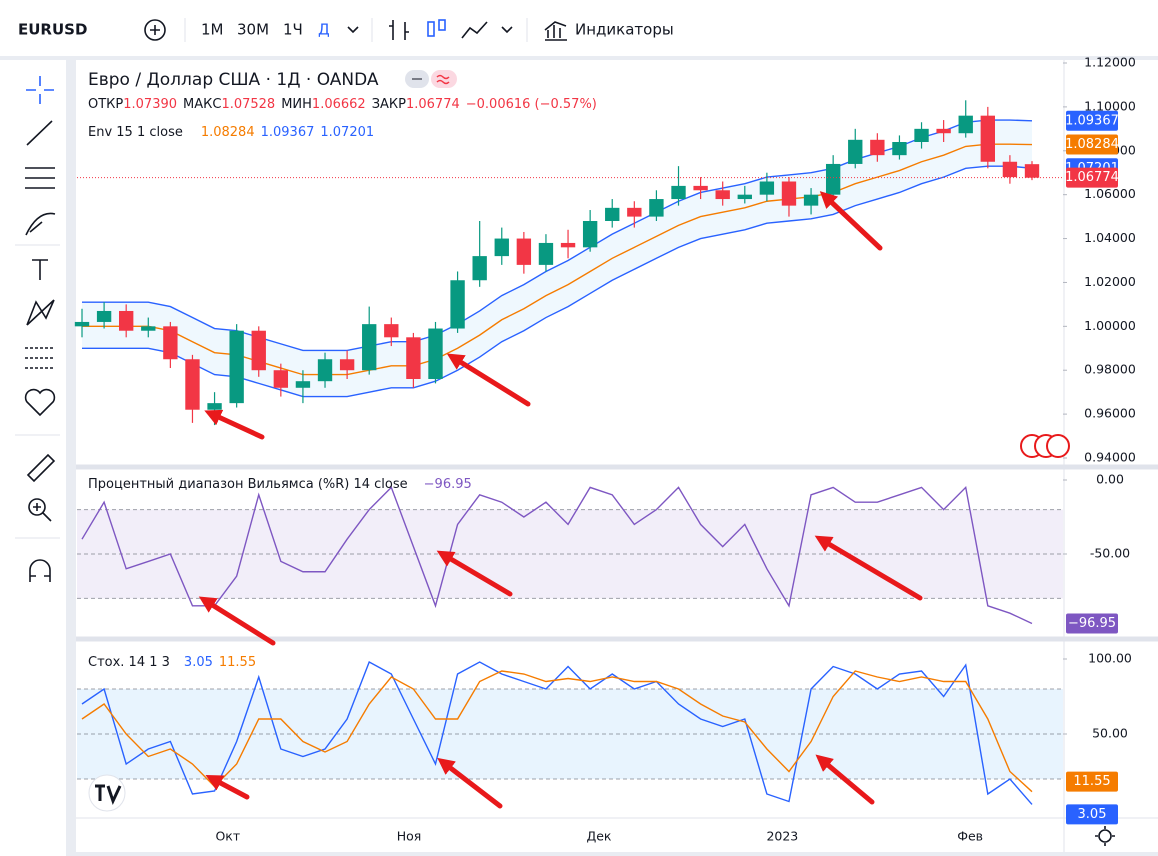  Describe the element at coordinates (1110, 105) in the screenshot. I see `y-tick-label: 1.10000` at that location.